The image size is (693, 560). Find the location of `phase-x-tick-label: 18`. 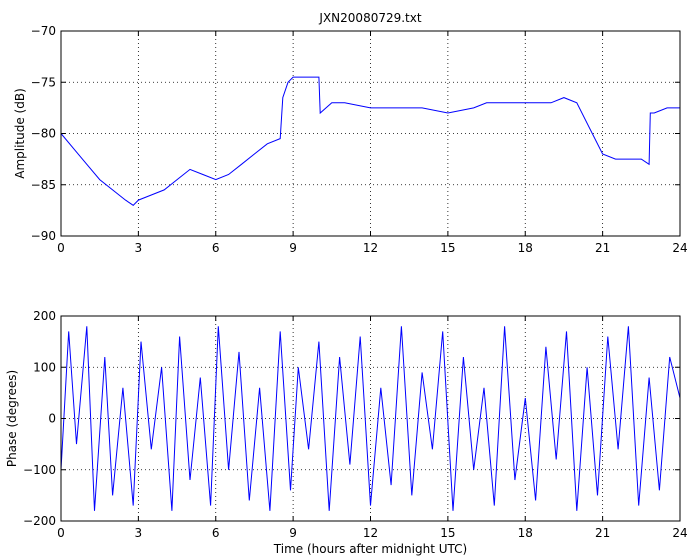

phase-x-tick-label: 18 is located at coordinates (525, 533).